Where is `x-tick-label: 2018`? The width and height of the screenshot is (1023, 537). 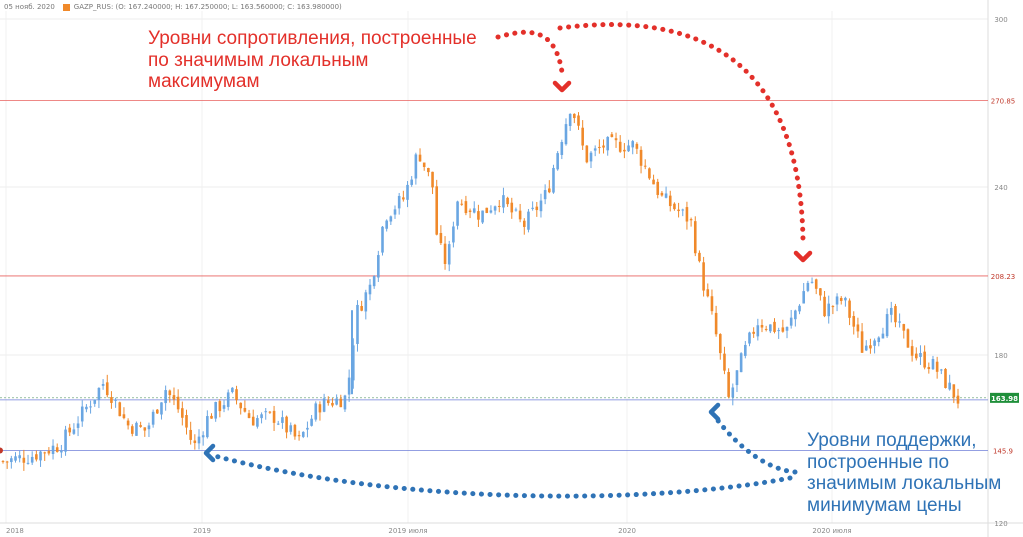 x-tick-label: 2018 is located at coordinates (15, 531).